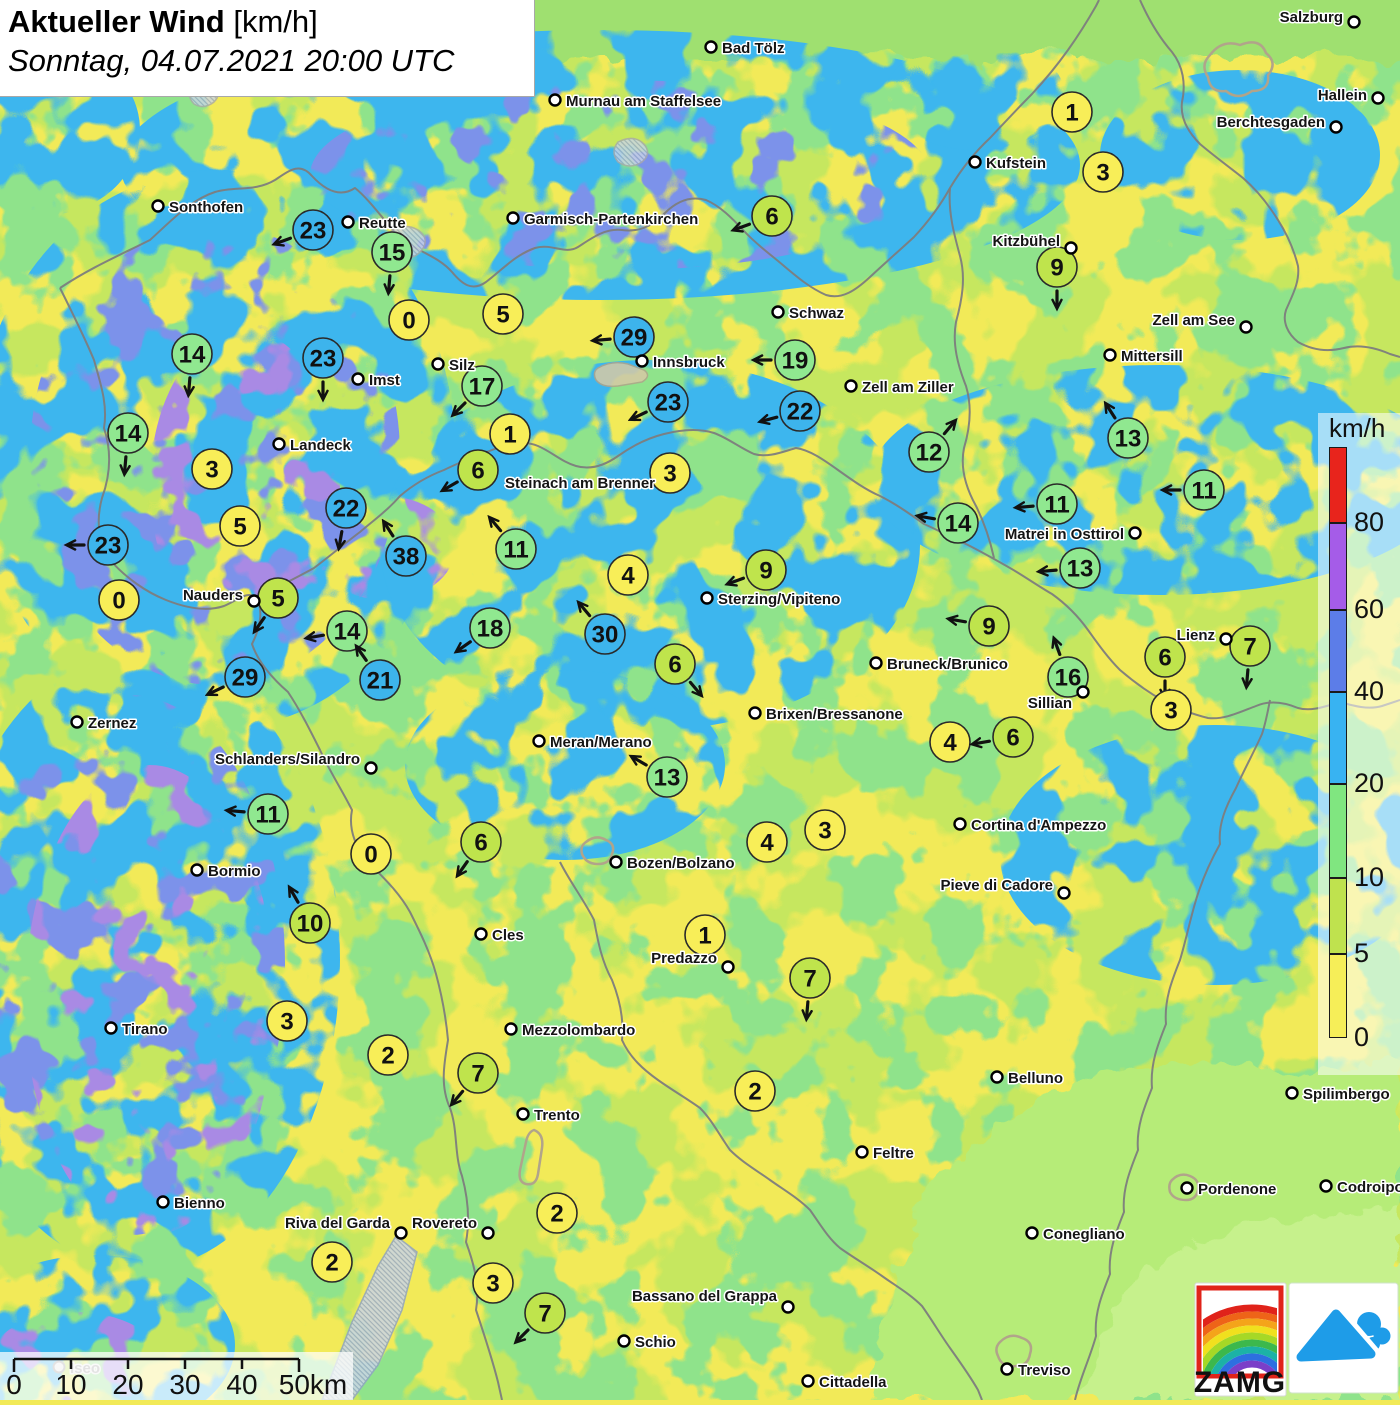 The height and width of the screenshot is (1405, 1400). Describe the element at coordinates (605, 635) in the screenshot. I see `wind-speed-value: 30` at that location.